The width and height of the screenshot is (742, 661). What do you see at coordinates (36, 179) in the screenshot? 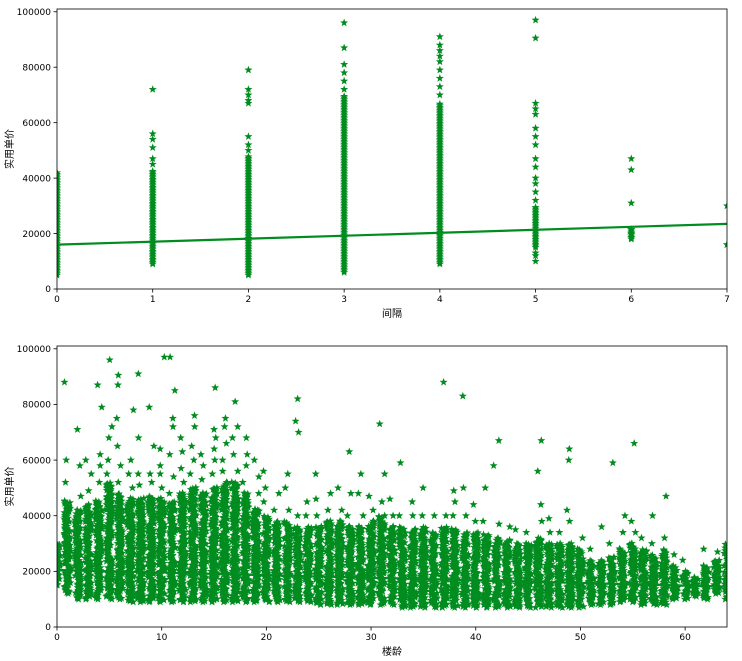
I see `y-tick-label: 40000` at bounding box center [36, 179].